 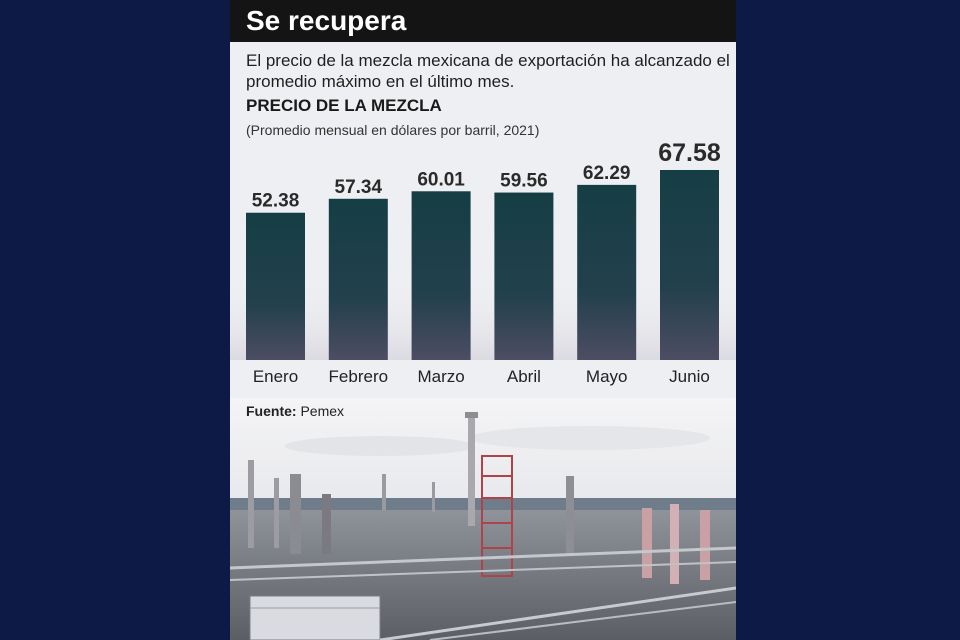 I want to click on category-label-junio: Junio, so click(x=689, y=376).